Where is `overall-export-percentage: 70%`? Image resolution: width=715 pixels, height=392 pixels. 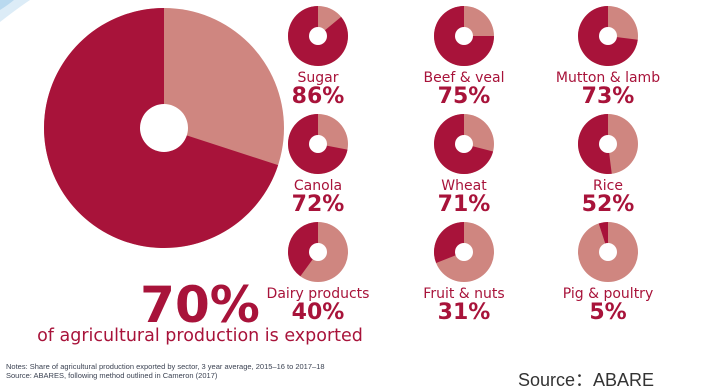 overall-export-percentage: 70% is located at coordinates (200, 305).